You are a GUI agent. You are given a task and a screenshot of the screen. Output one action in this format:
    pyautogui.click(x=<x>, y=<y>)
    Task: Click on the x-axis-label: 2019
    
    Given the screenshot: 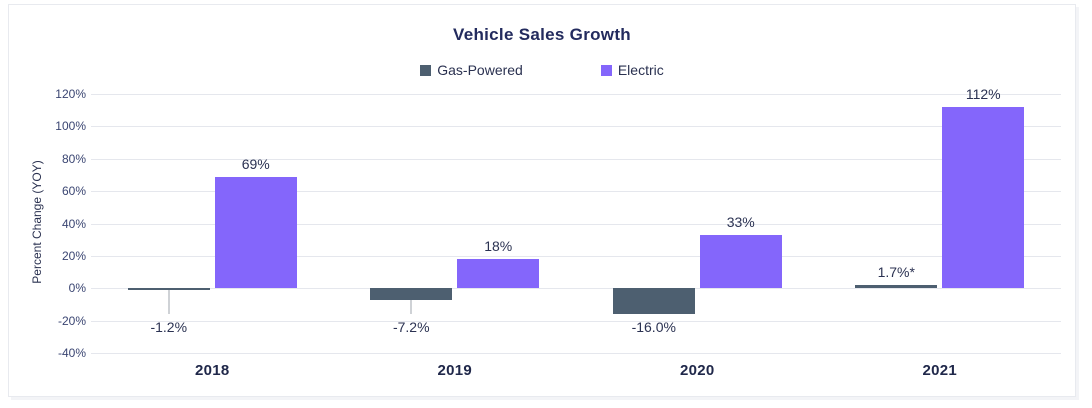 What is the action you would take?
    pyautogui.click(x=455, y=370)
    